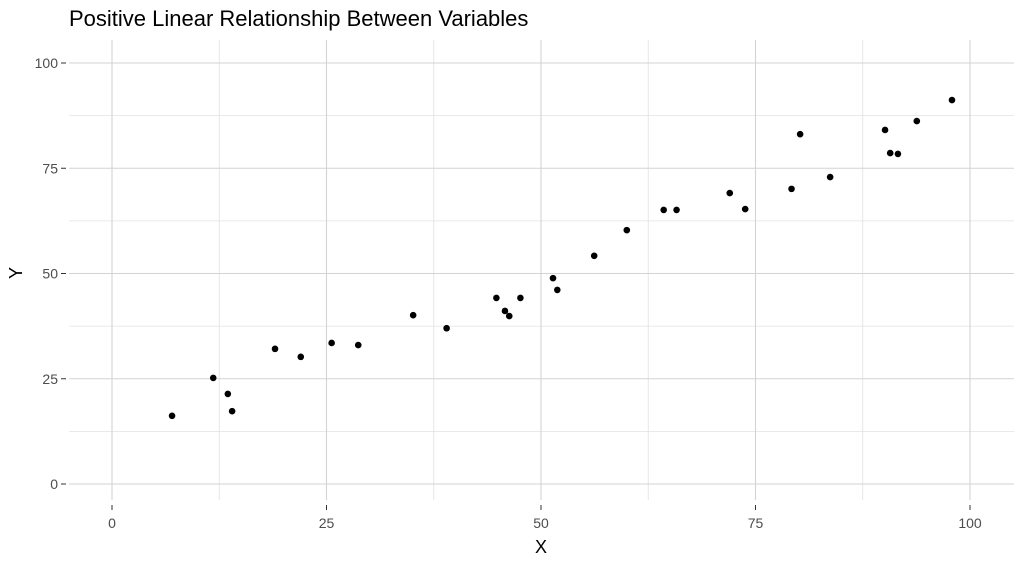 This screenshot has height=563, width=1024. Describe the element at coordinates (327, 523) in the screenshot. I see `x-tick-label: 25` at that location.